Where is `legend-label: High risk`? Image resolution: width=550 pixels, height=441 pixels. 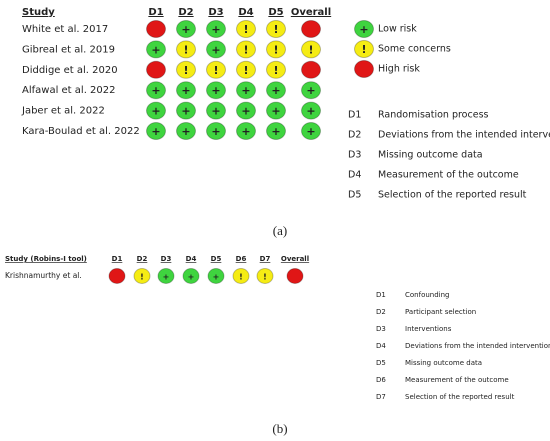 legend-label: High risk is located at coordinates (399, 69).